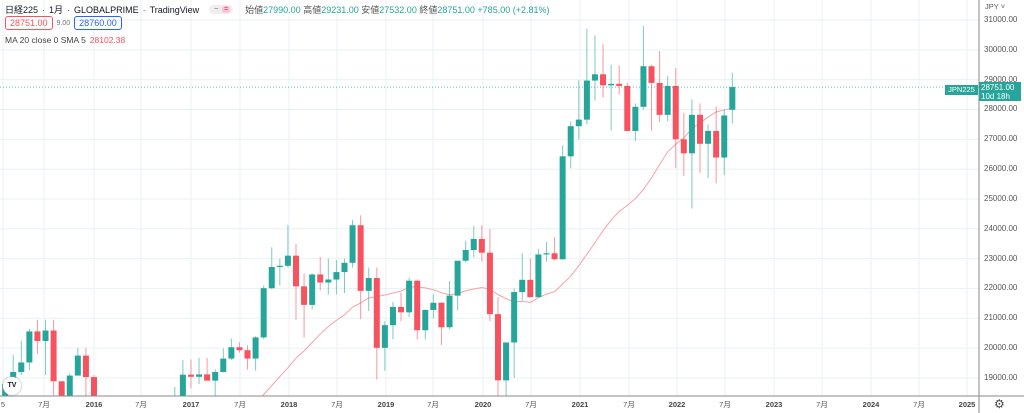 This screenshot has height=413, width=1024. Describe the element at coordinates (191, 404) in the screenshot. I see `time-tick: 2017` at that location.